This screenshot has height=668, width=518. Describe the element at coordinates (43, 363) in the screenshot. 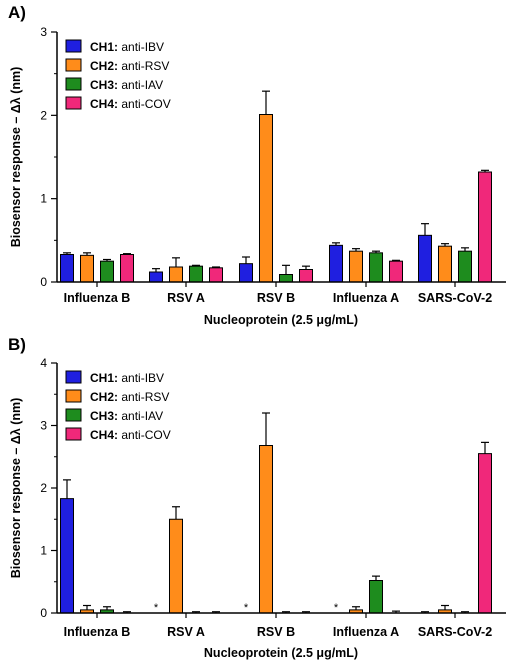

I see `y-tick-label: 4` at that location.